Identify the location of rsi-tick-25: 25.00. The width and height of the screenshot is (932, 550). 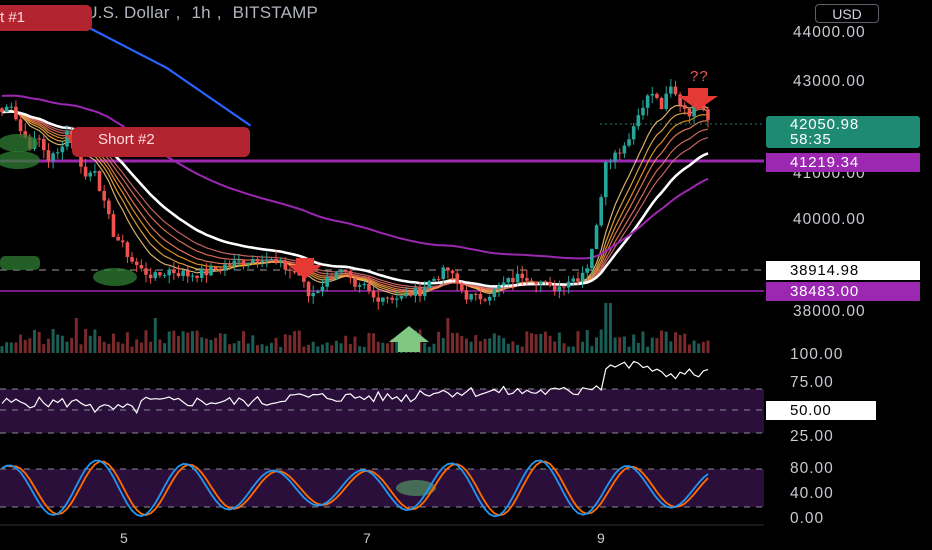
(812, 436).